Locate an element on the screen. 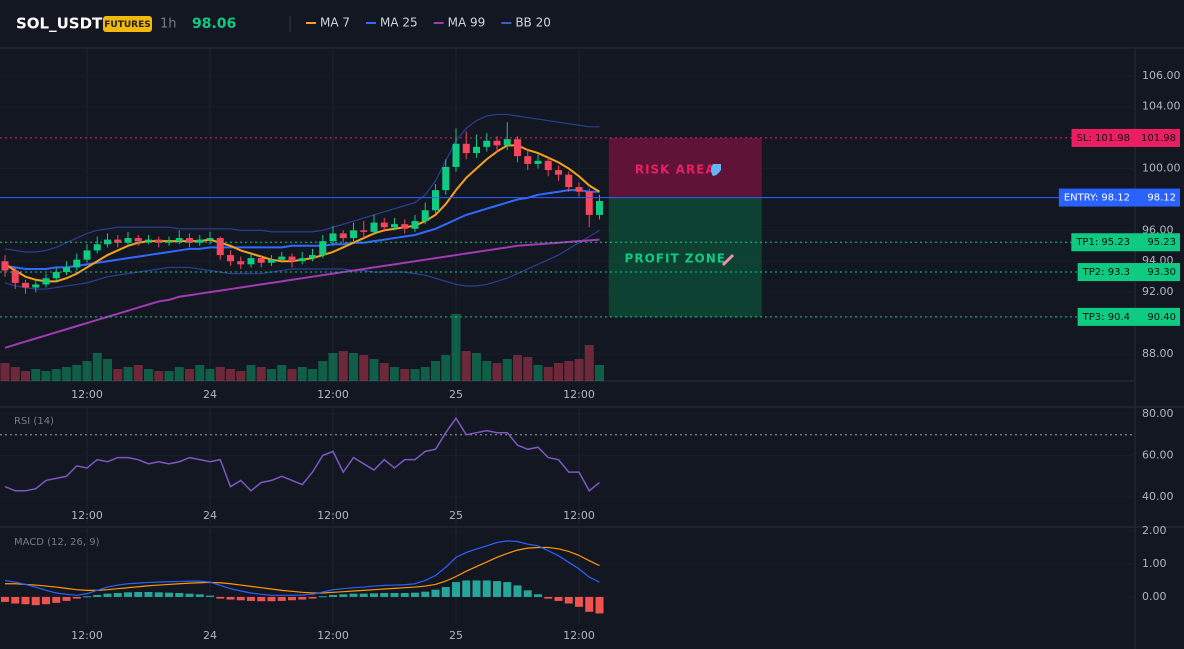  legend-label: MA 7 is located at coordinates (335, 23).